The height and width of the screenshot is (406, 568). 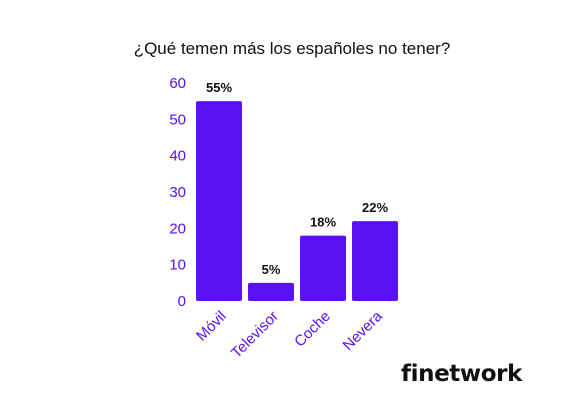 I want to click on finetwork-logo: finetwork, so click(x=461, y=374).